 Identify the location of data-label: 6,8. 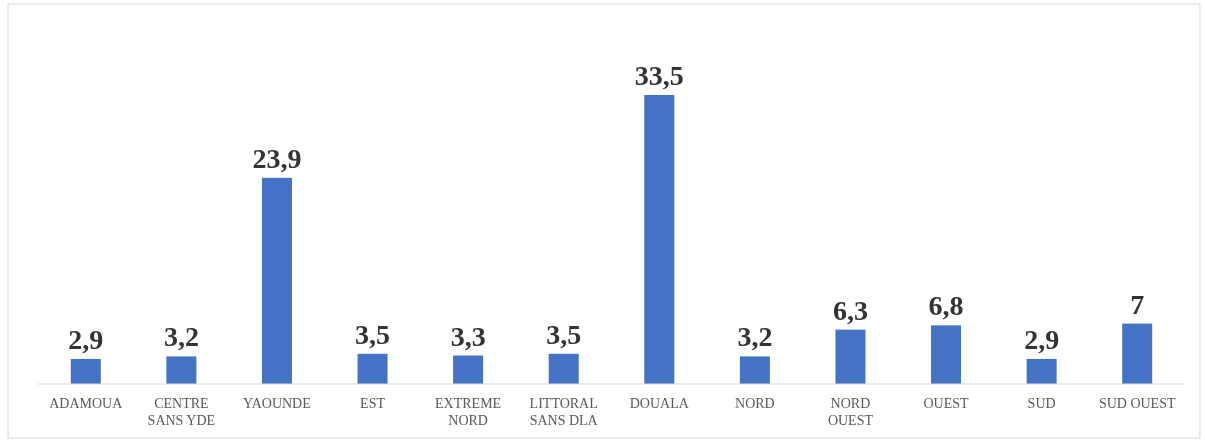
(946, 306).